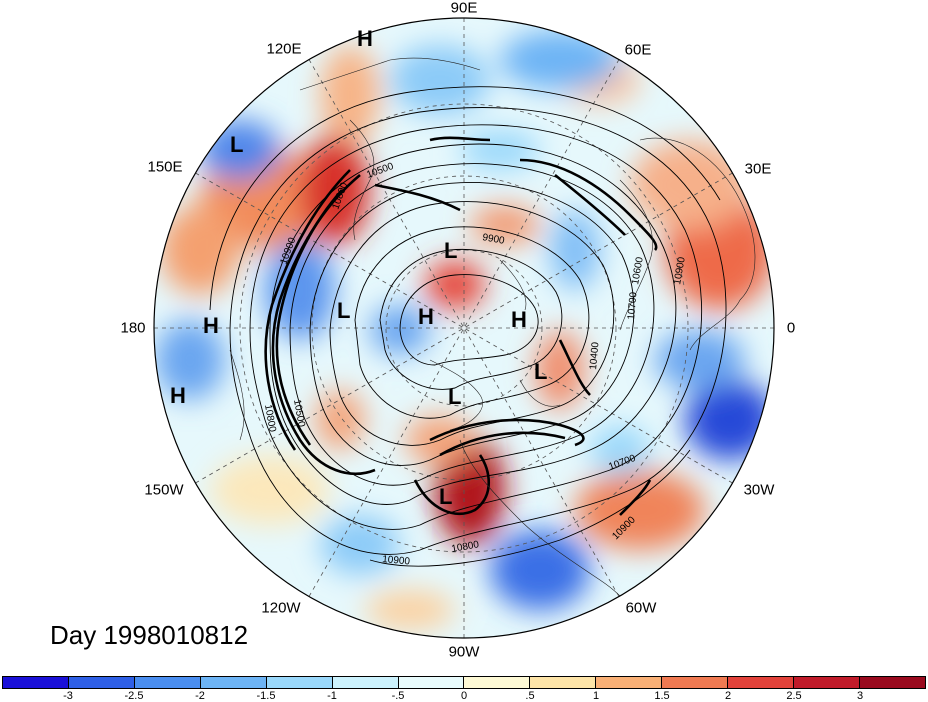 The image size is (928, 702). Describe the element at coordinates (133, 328) in the screenshot. I see `lon-label-180: 180` at that location.